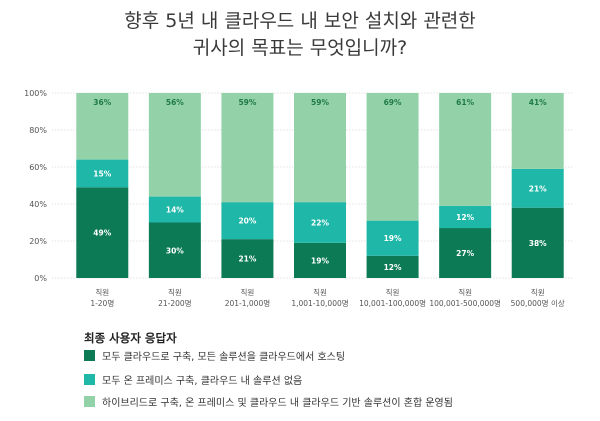  What do you see at coordinates (102, 102) in the screenshot?
I see `data-label-hybrid: 36%` at bounding box center [102, 102].